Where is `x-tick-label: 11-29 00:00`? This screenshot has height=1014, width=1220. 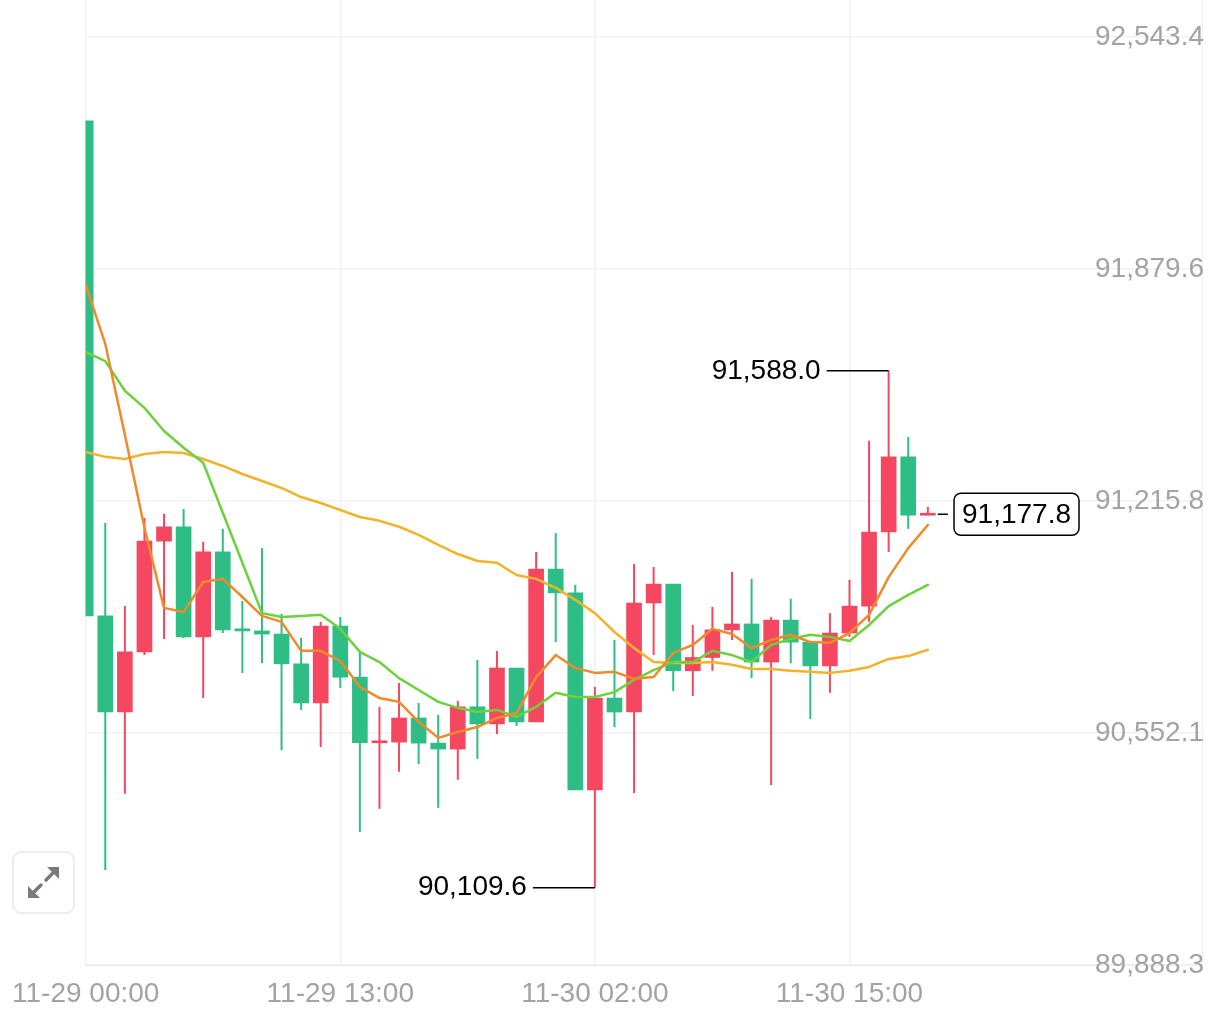
x-tick-label: 11-29 00:00 is located at coordinates (86, 992).